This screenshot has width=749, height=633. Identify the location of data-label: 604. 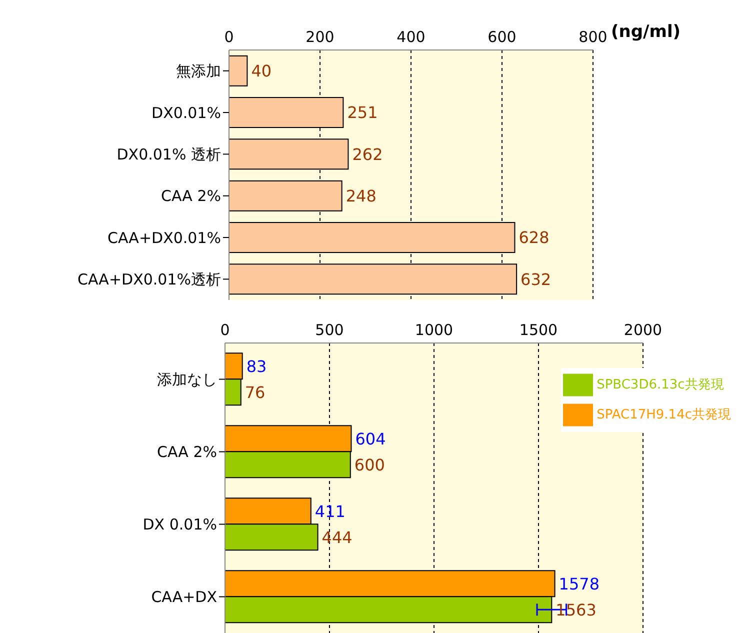
(370, 438).